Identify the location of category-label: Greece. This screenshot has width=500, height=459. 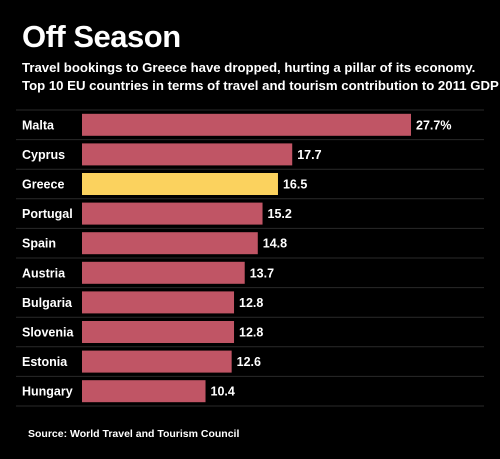
(43, 185).